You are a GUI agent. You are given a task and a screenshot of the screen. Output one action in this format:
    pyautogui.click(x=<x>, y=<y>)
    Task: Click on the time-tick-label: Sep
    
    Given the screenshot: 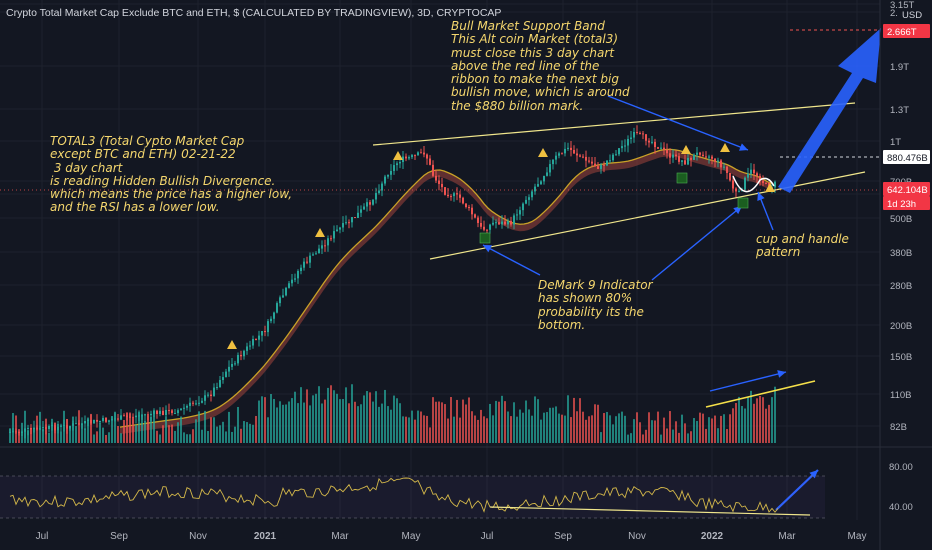 What is the action you would take?
    pyautogui.click(x=563, y=536)
    